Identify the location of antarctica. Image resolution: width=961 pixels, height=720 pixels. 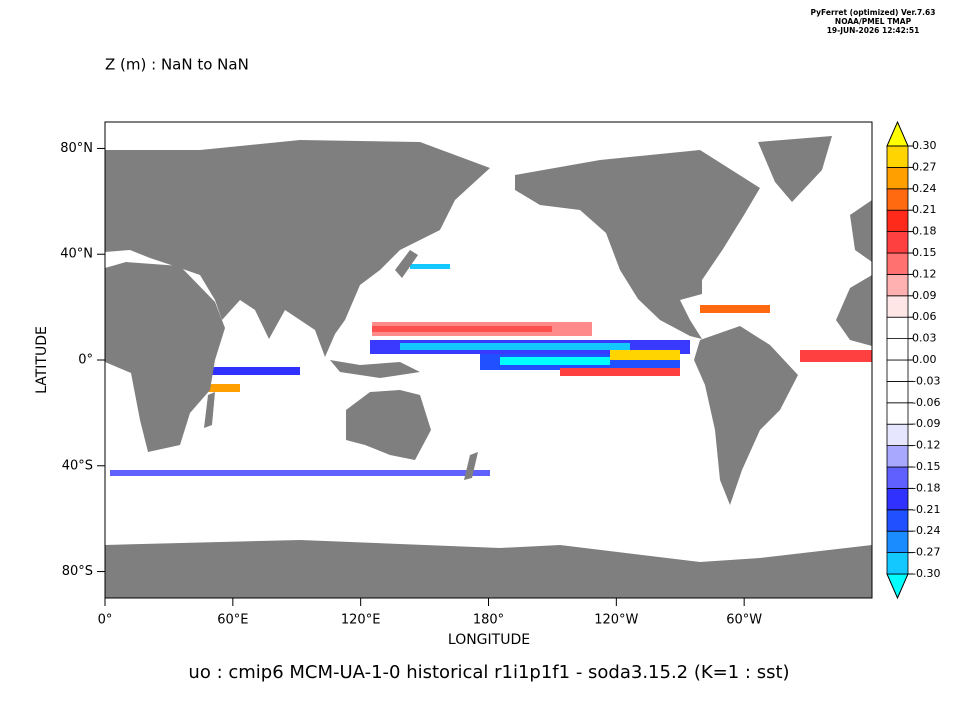
(488, 569).